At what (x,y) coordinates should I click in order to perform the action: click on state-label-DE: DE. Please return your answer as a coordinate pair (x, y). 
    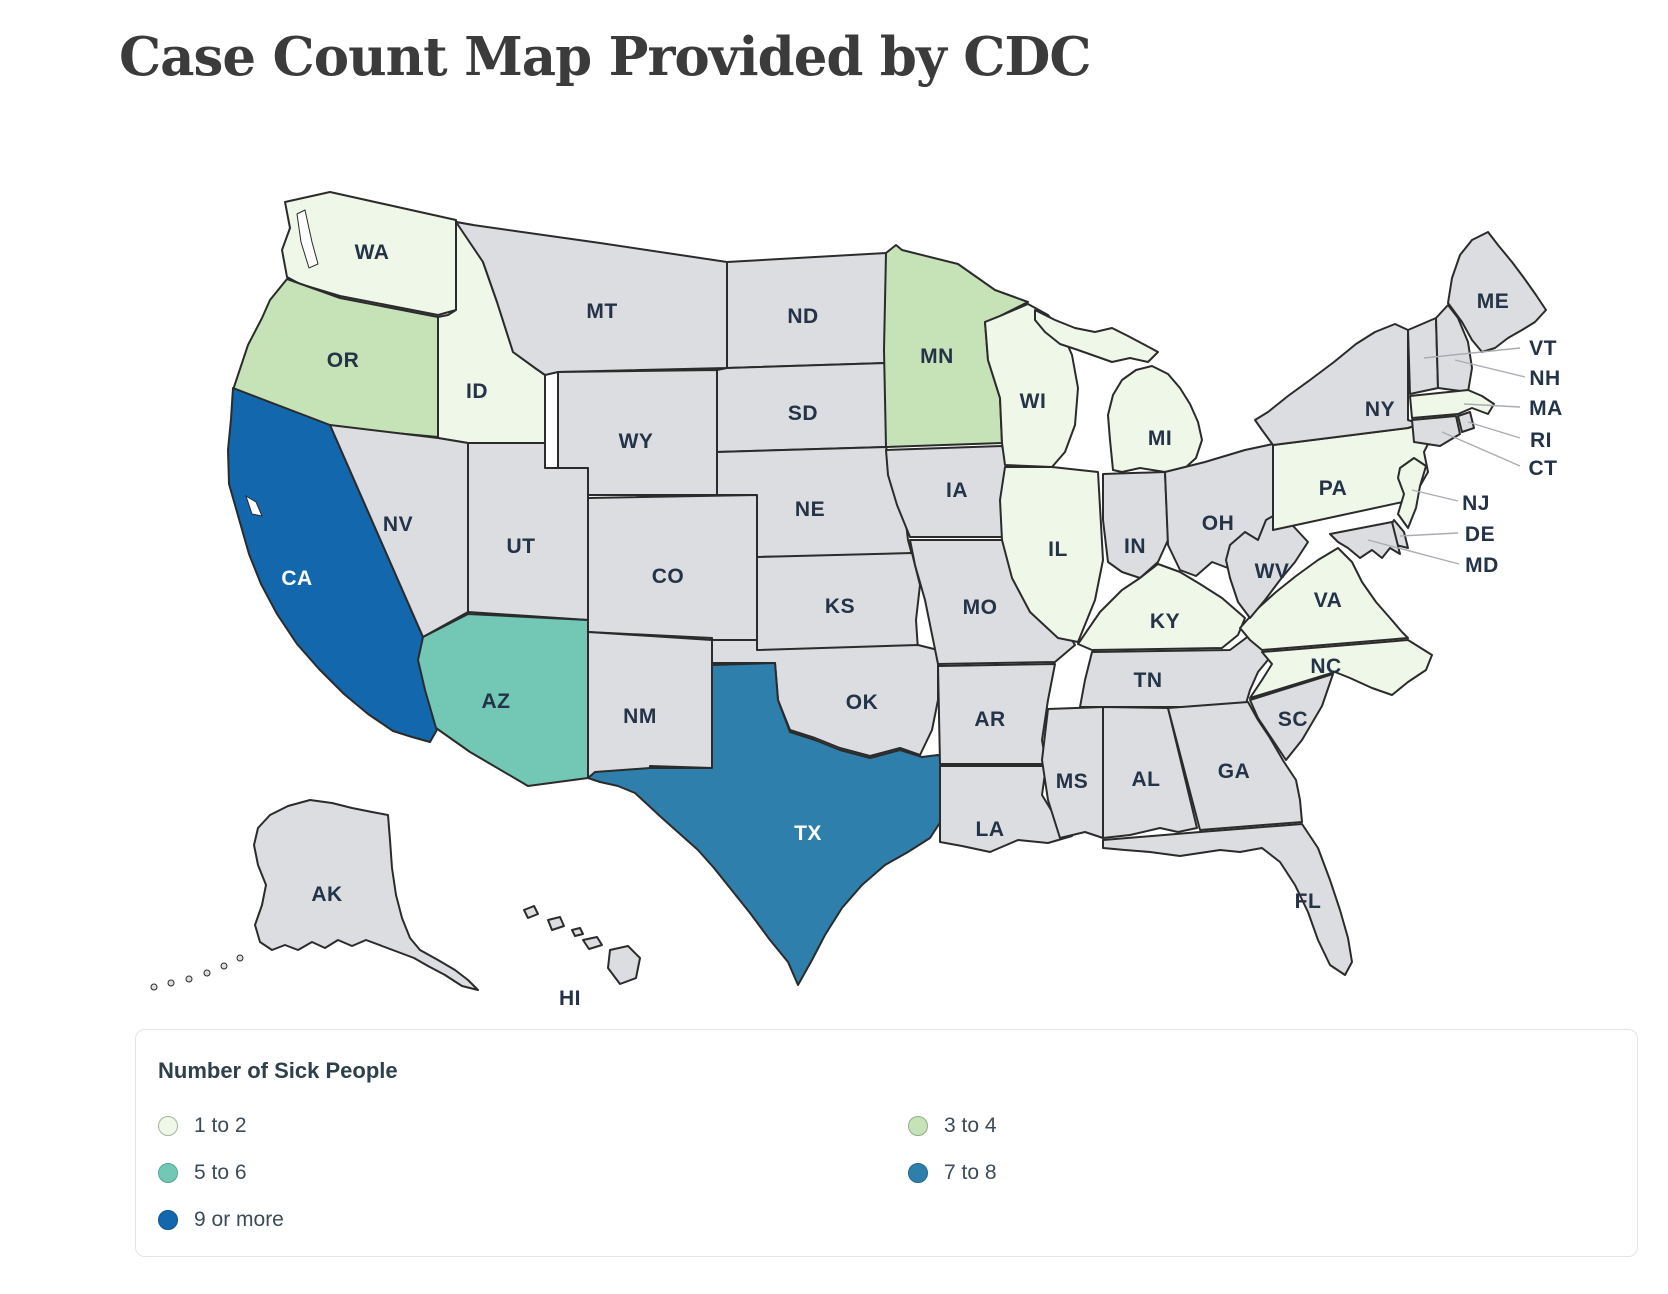
    Looking at the image, I should click on (1480, 534).